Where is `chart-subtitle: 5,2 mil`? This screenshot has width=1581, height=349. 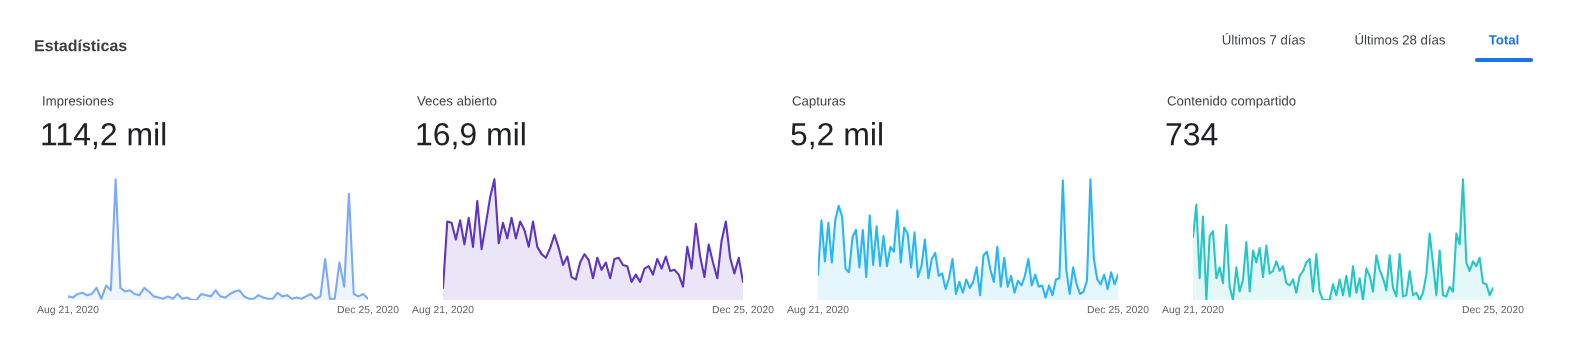 chart-subtitle: 5,2 mil is located at coordinates (836, 136).